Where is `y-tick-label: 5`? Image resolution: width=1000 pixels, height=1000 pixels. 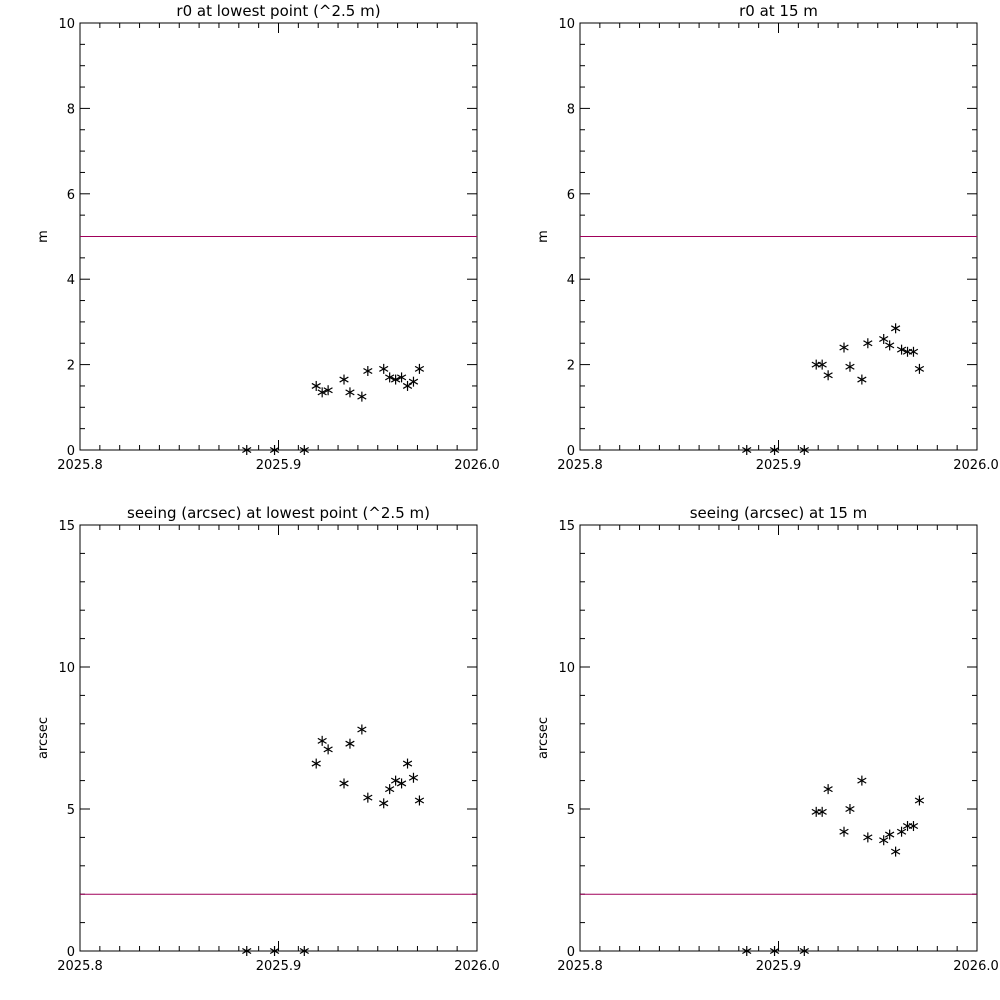 y-tick-label: 5 is located at coordinates (571, 810).